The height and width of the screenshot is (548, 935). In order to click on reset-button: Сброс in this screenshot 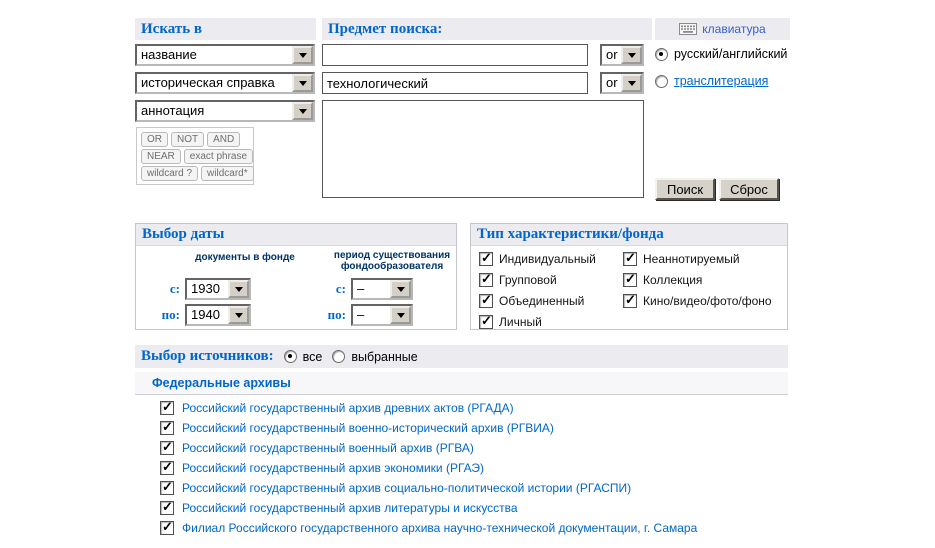, I will do `click(749, 189)`.